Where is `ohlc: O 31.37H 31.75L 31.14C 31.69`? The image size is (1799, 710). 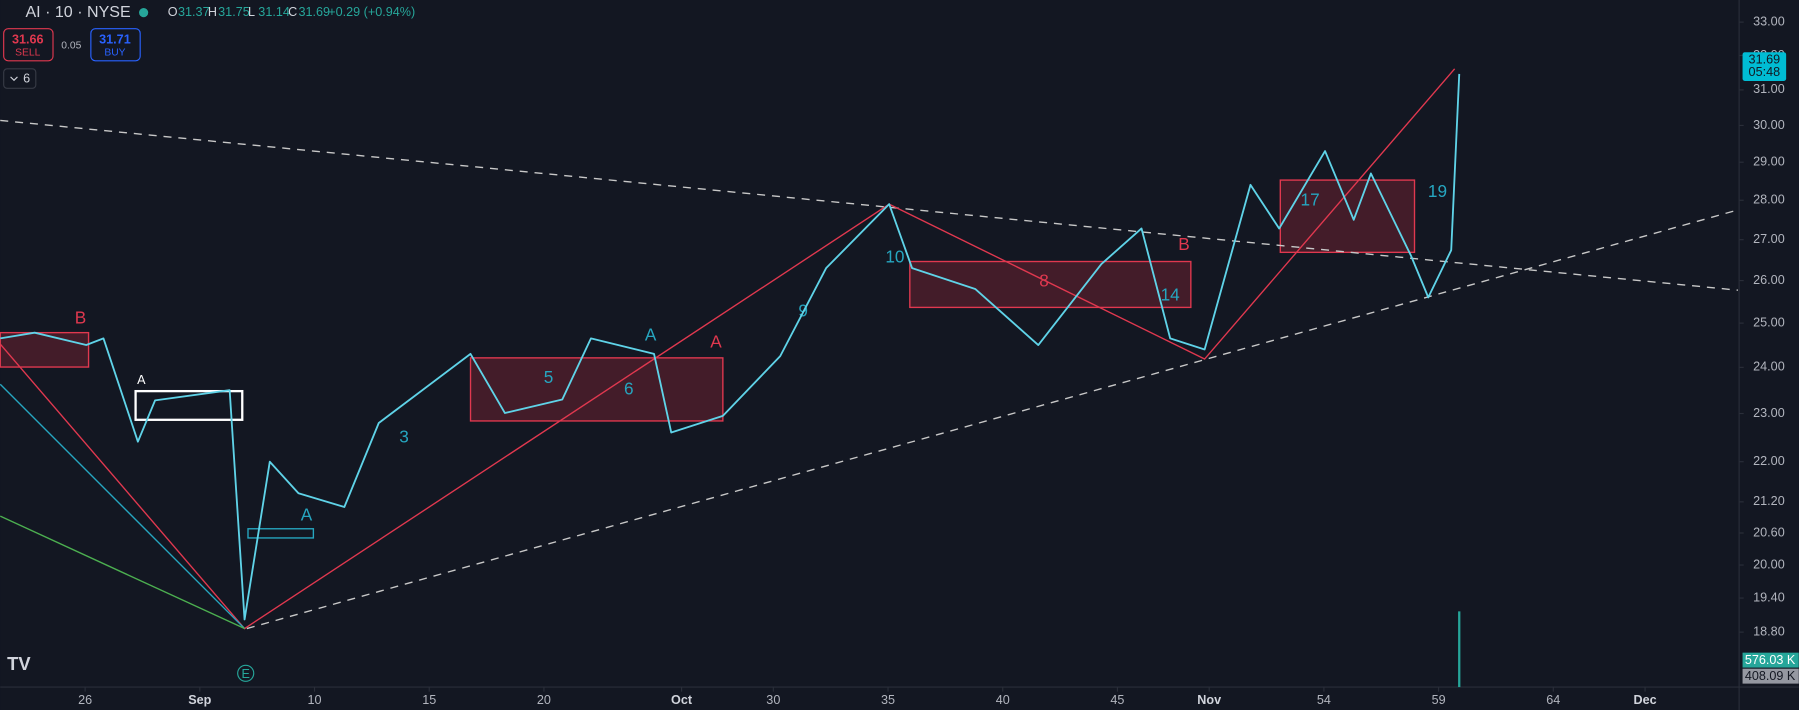
ohlc: O 31.37H 31.75L 31.14C 31.69 is located at coordinates (249, 12).